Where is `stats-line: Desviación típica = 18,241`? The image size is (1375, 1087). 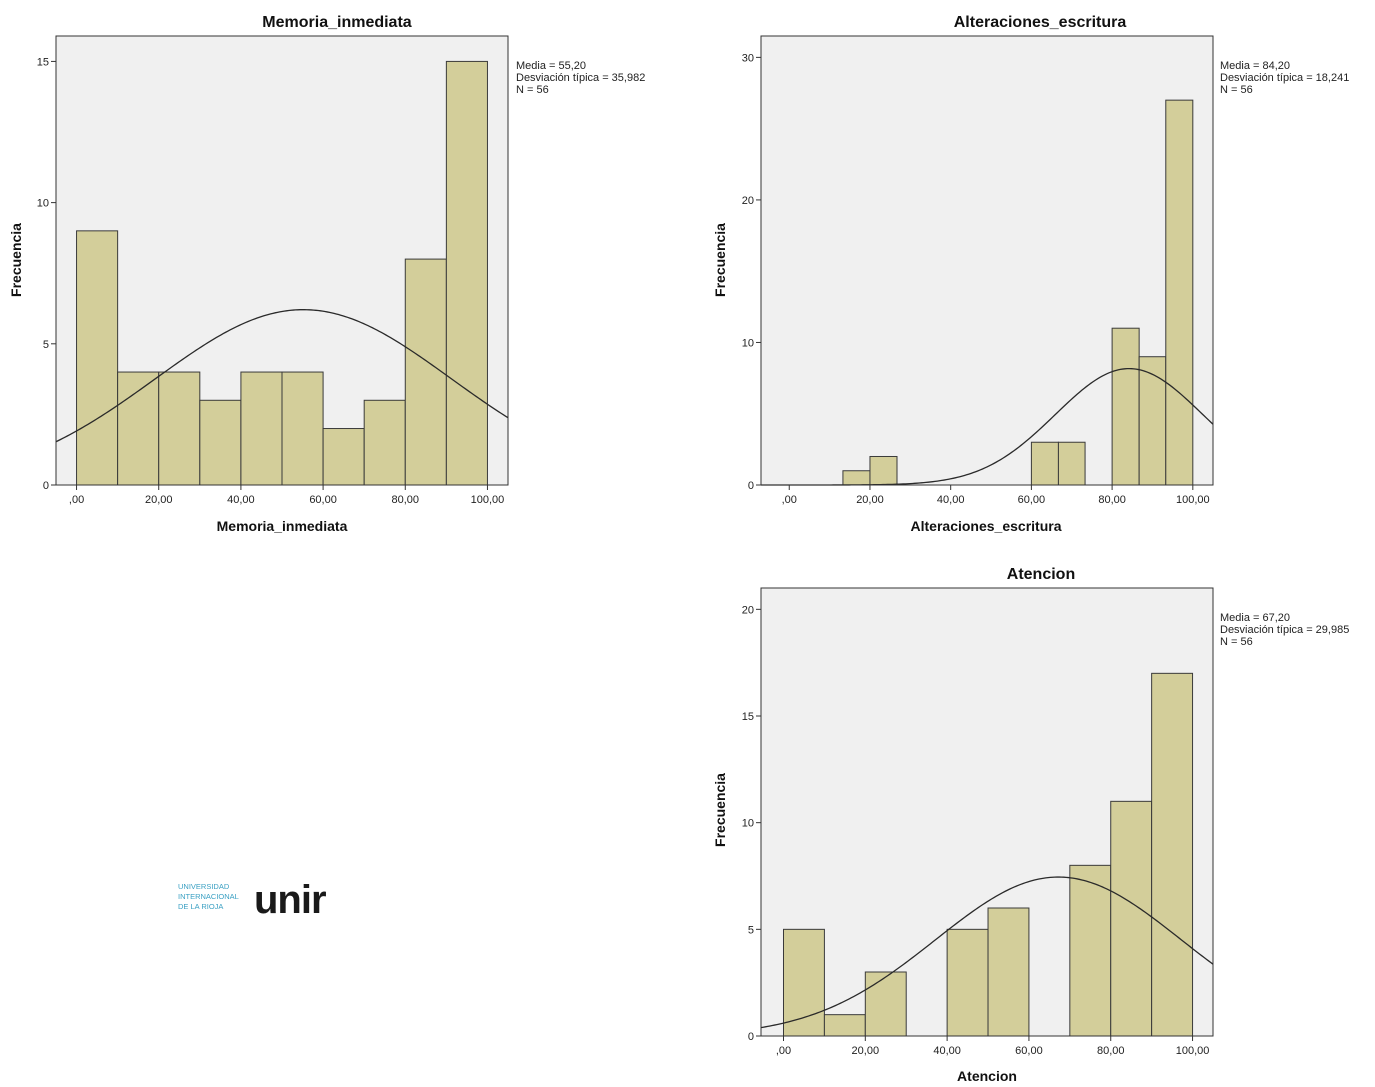
stats-line: Desviación típica = 18,241 is located at coordinates (1284, 78).